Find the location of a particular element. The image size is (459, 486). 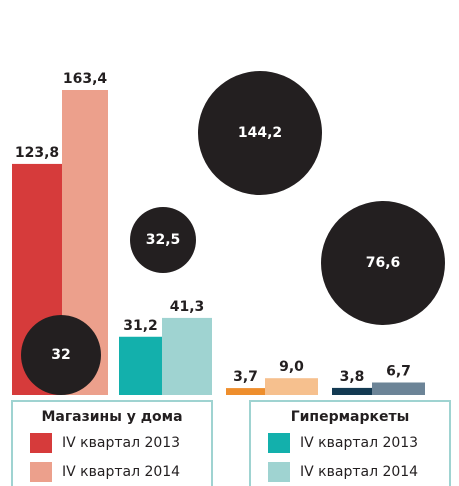

value-label: 6,7 is located at coordinates (398, 371).